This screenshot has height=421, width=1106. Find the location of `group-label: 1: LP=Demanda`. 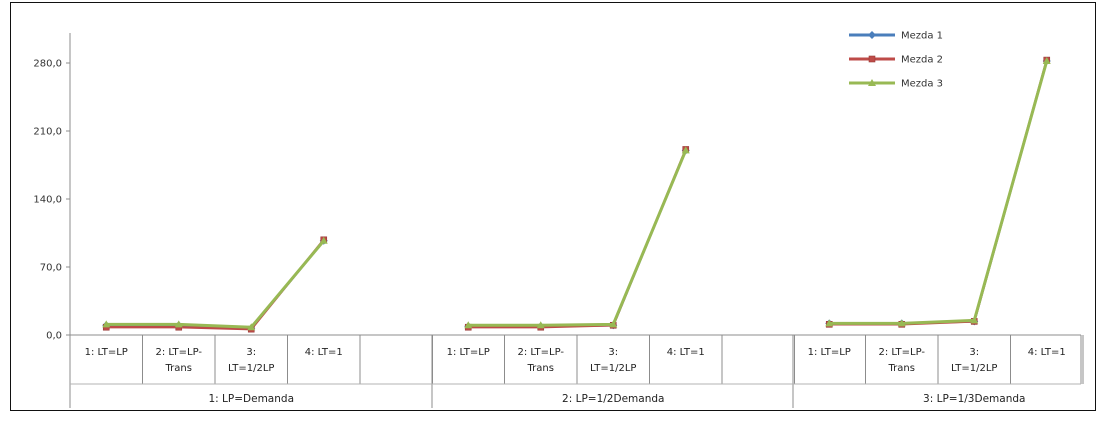

group-label: 1: LP=Demanda is located at coordinates (252, 399).